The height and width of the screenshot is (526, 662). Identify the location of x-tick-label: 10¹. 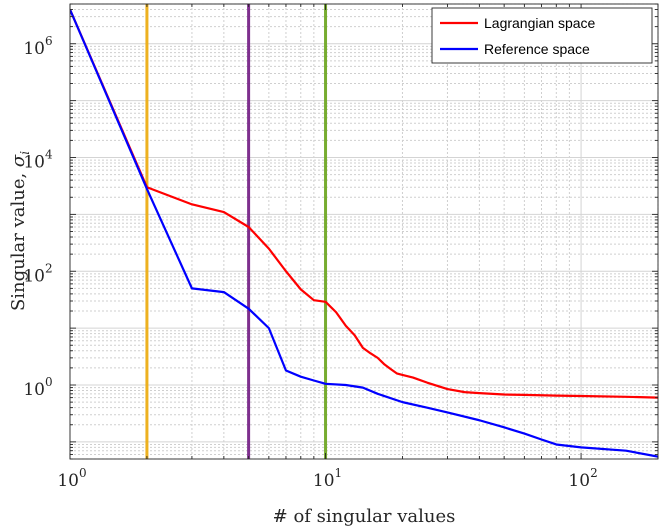
(327, 478).